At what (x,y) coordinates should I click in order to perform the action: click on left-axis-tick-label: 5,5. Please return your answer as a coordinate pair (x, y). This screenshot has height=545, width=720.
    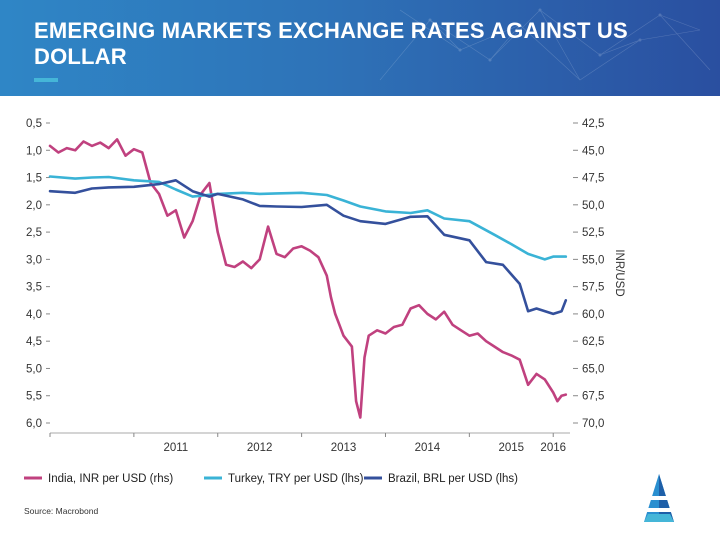
    Looking at the image, I should click on (34, 397).